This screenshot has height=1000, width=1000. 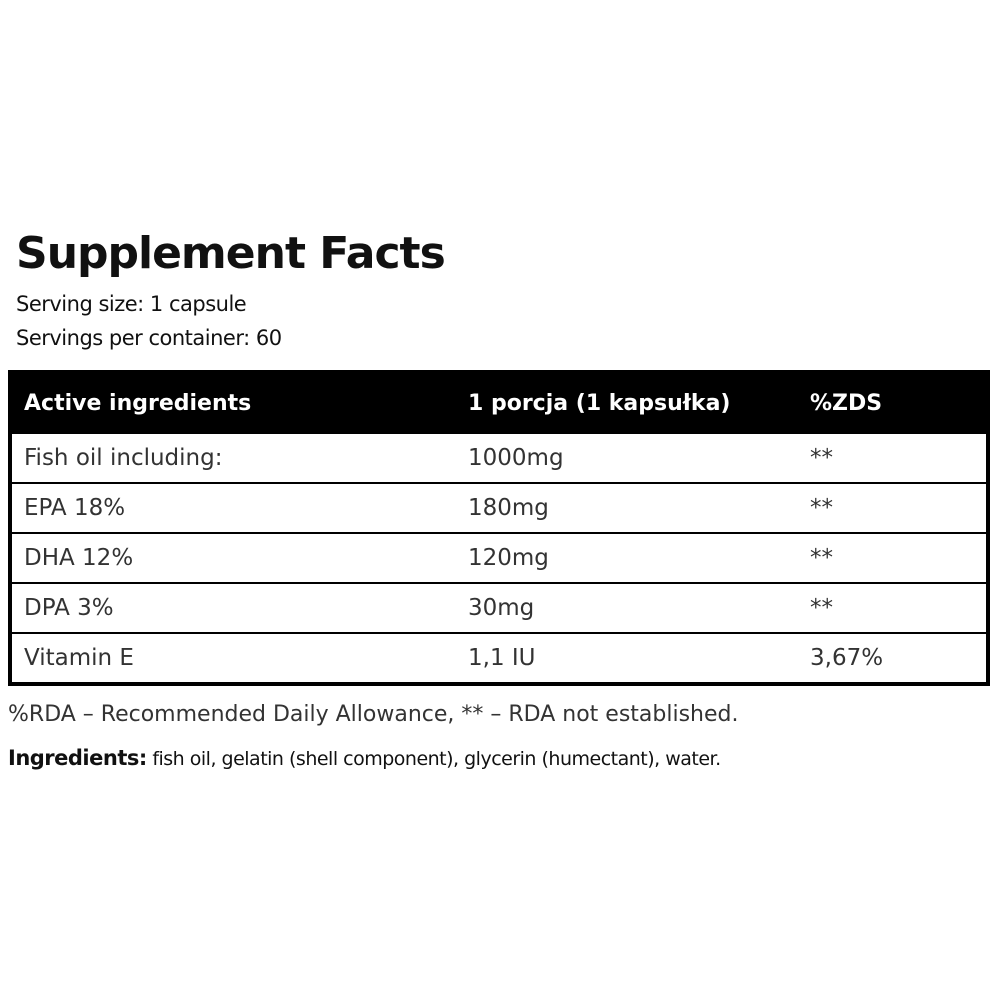 I want to click on table-row: DHA 12% 120mg **, so click(x=499, y=557).